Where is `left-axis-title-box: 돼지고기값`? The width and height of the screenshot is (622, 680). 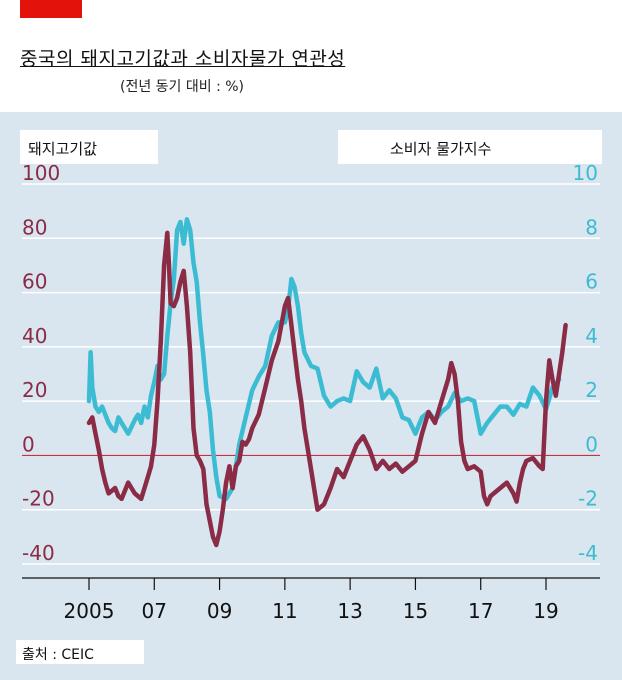 left-axis-title-box: 돼지고기값 is located at coordinates (89, 147).